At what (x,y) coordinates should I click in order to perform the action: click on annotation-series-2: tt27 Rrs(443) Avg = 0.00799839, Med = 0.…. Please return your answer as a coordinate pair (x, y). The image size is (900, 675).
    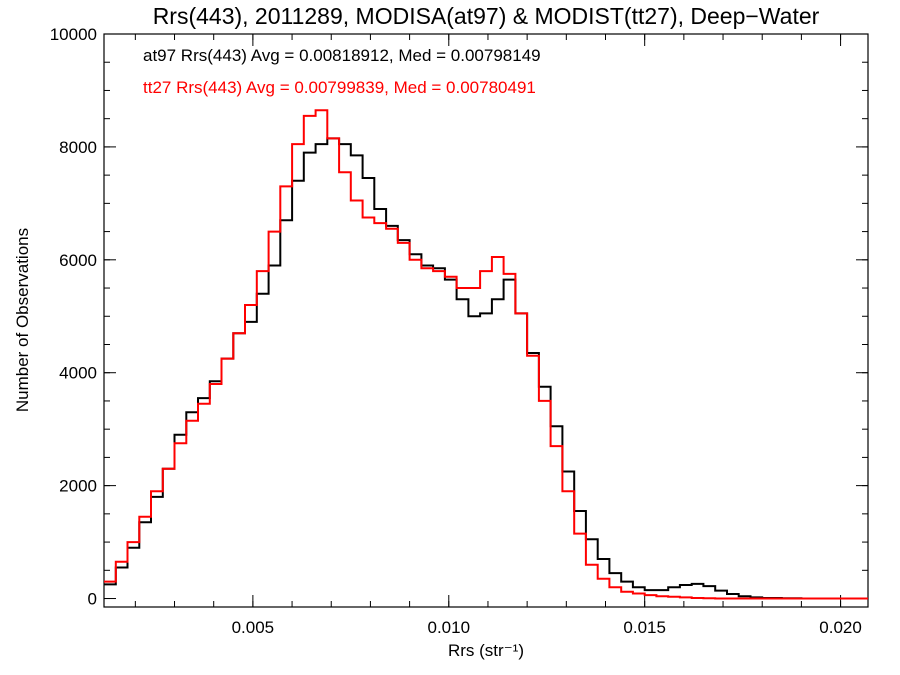
    Looking at the image, I should click on (339, 87).